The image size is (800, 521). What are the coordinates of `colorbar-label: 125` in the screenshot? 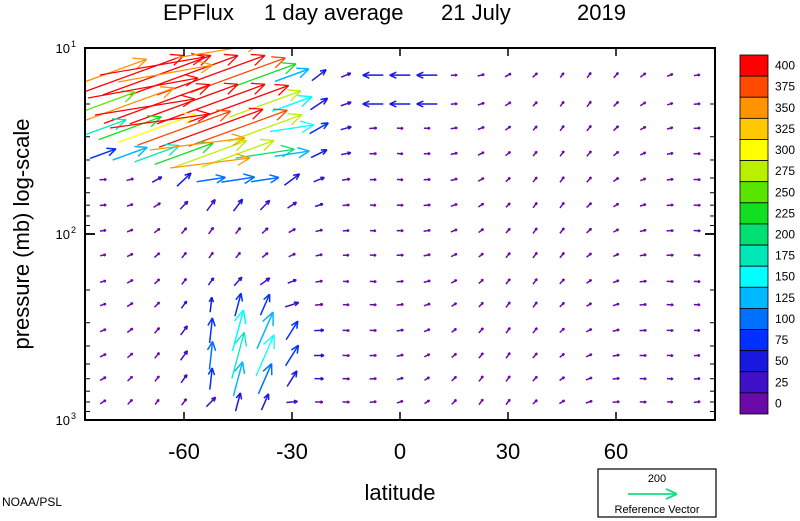 It's located at (785, 298).